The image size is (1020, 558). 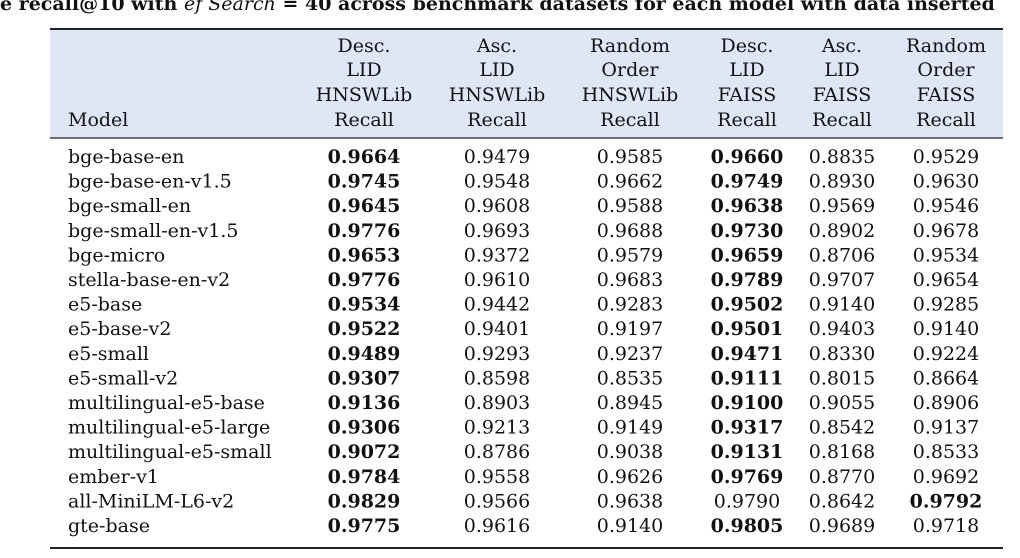 I want to click on caption-text: e recall@10 with, so click(x=92, y=7).